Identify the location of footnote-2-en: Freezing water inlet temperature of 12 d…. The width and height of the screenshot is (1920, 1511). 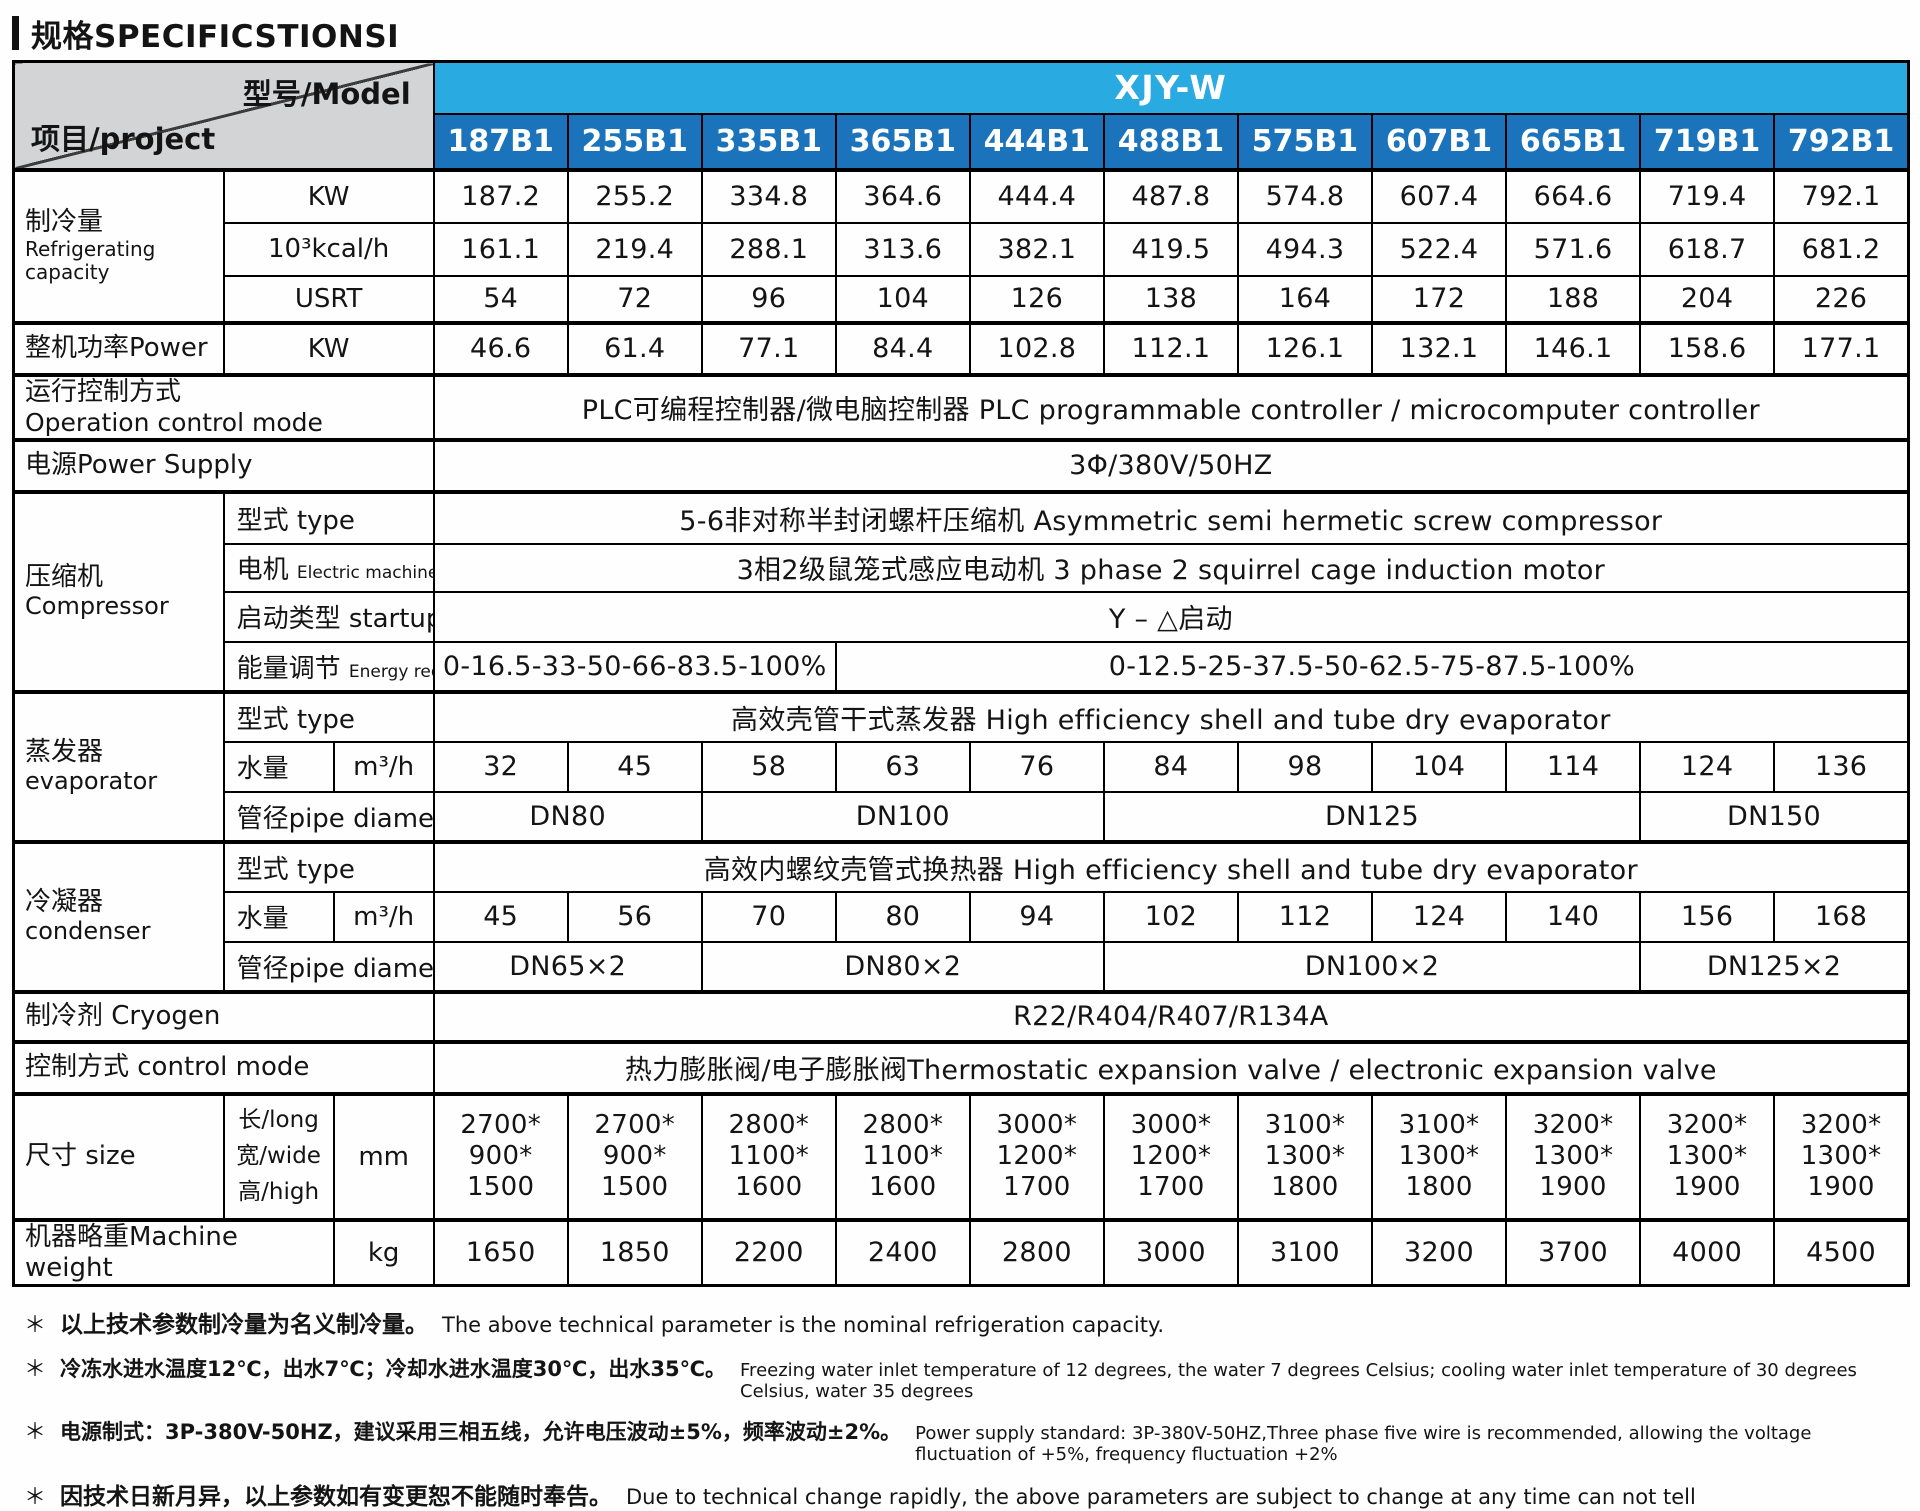
(1298, 1381).